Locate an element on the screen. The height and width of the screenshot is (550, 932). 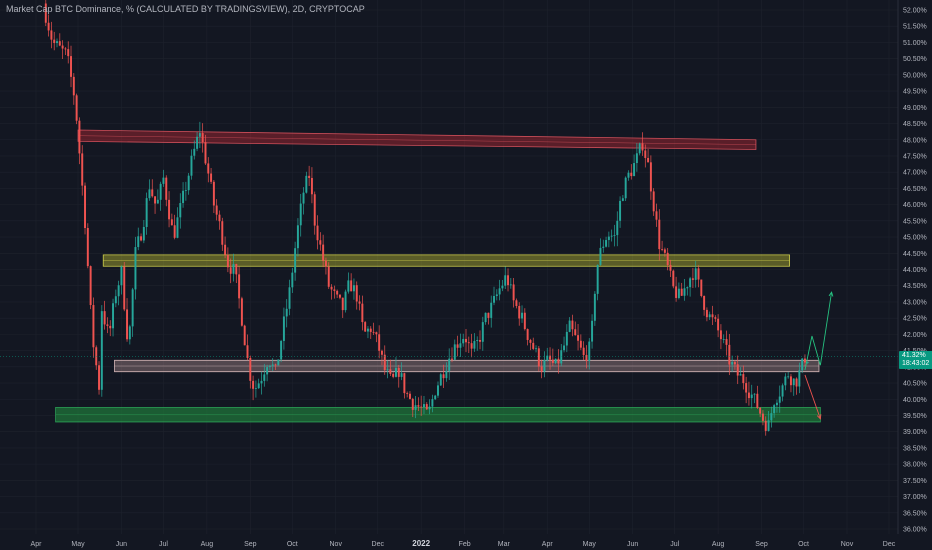
bar-countdown: 18:43:02 is located at coordinates (916, 364).